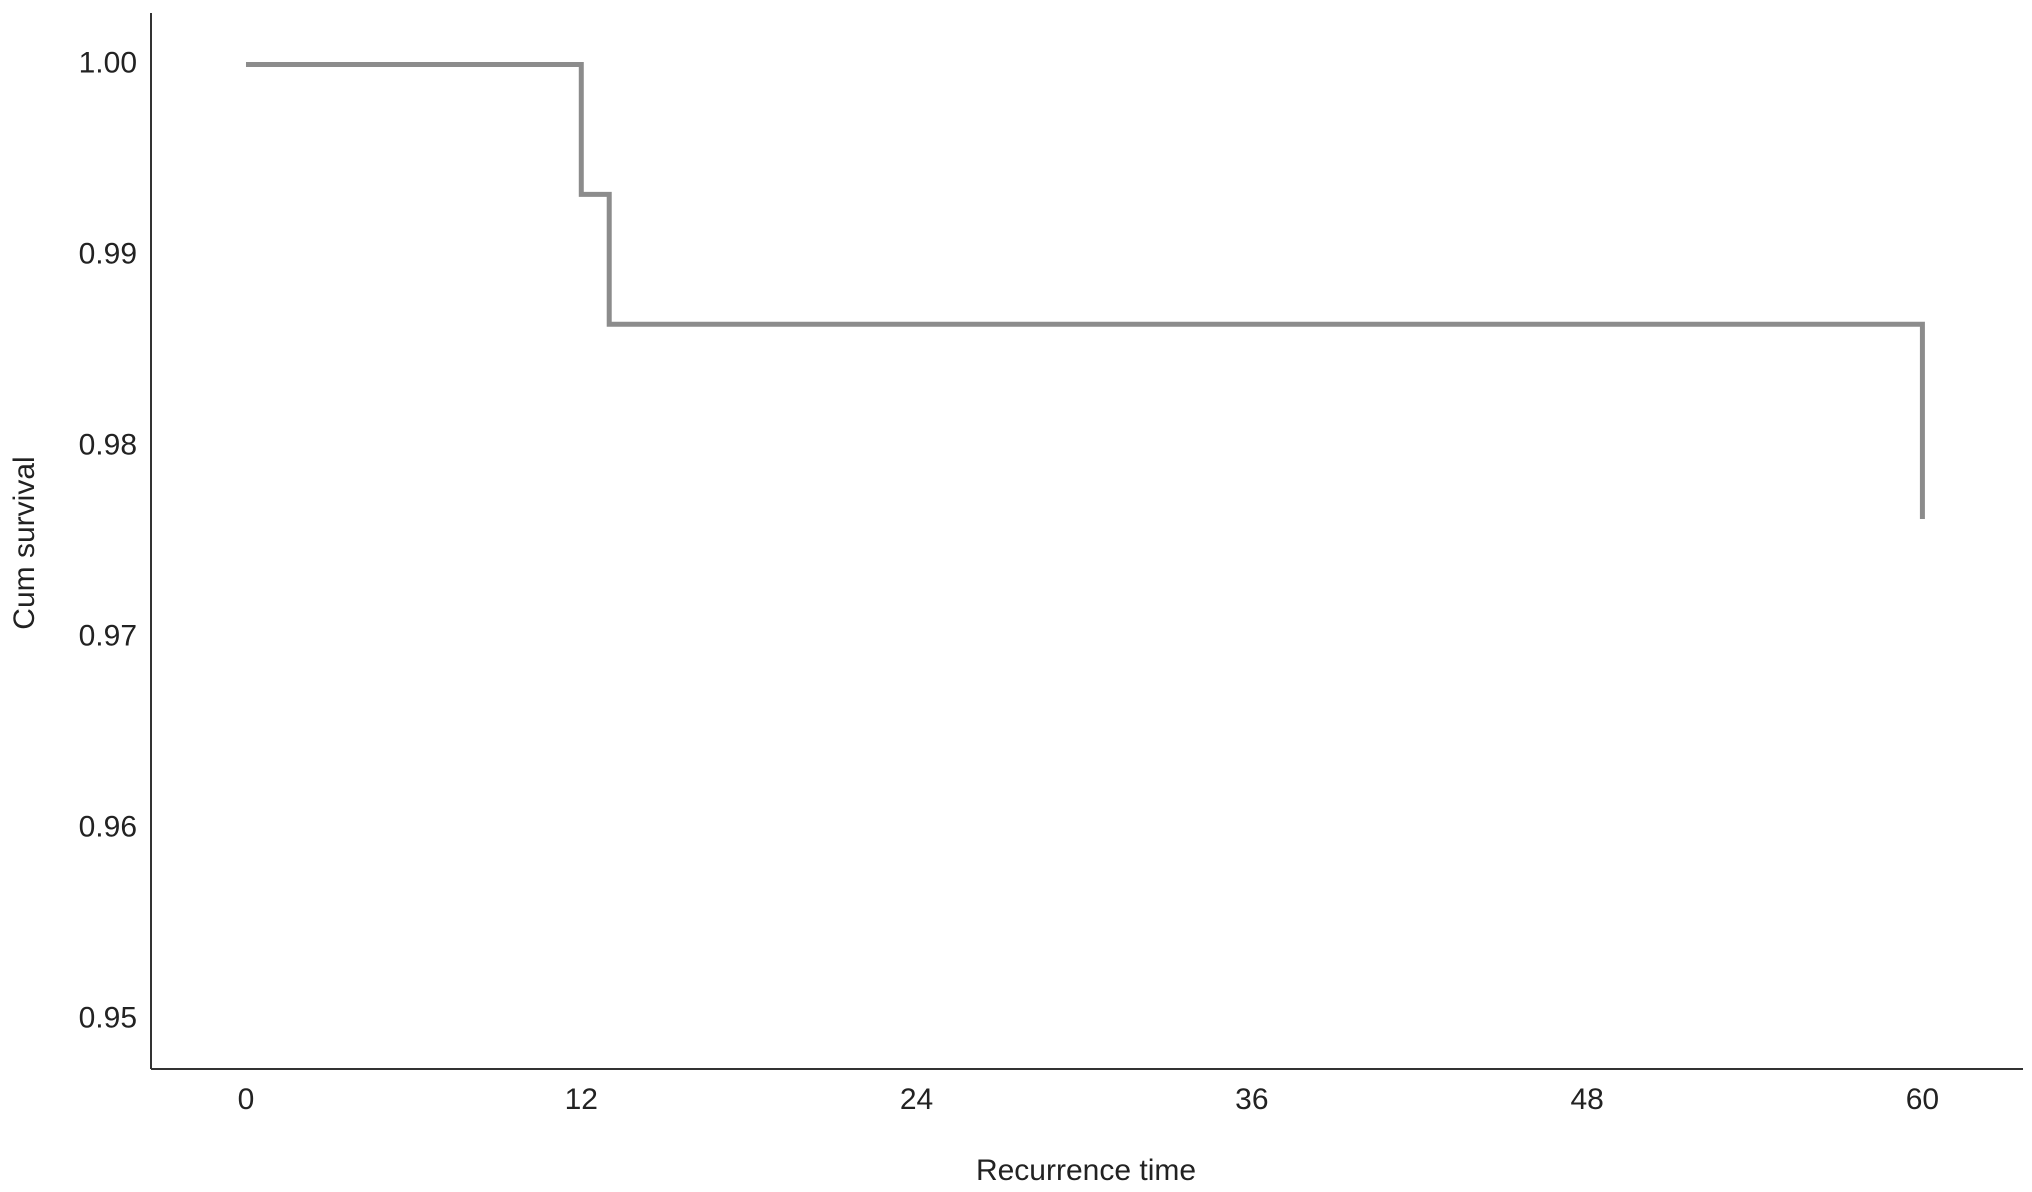  What do you see at coordinates (108, 1017) in the screenshot?
I see `y-tick-label: 0.95` at bounding box center [108, 1017].